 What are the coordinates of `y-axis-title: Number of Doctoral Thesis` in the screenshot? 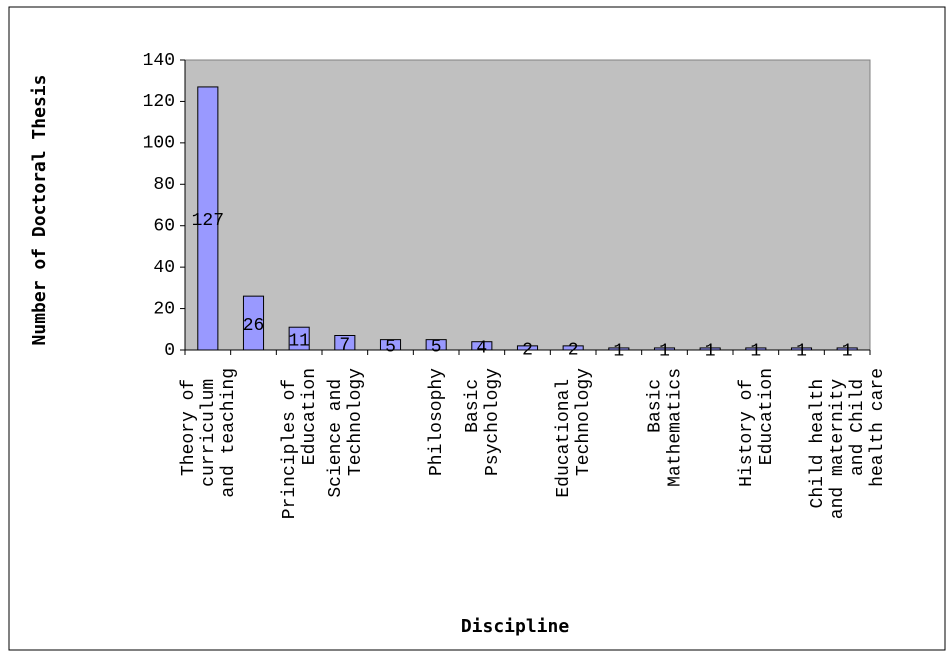 It's located at (39, 210).